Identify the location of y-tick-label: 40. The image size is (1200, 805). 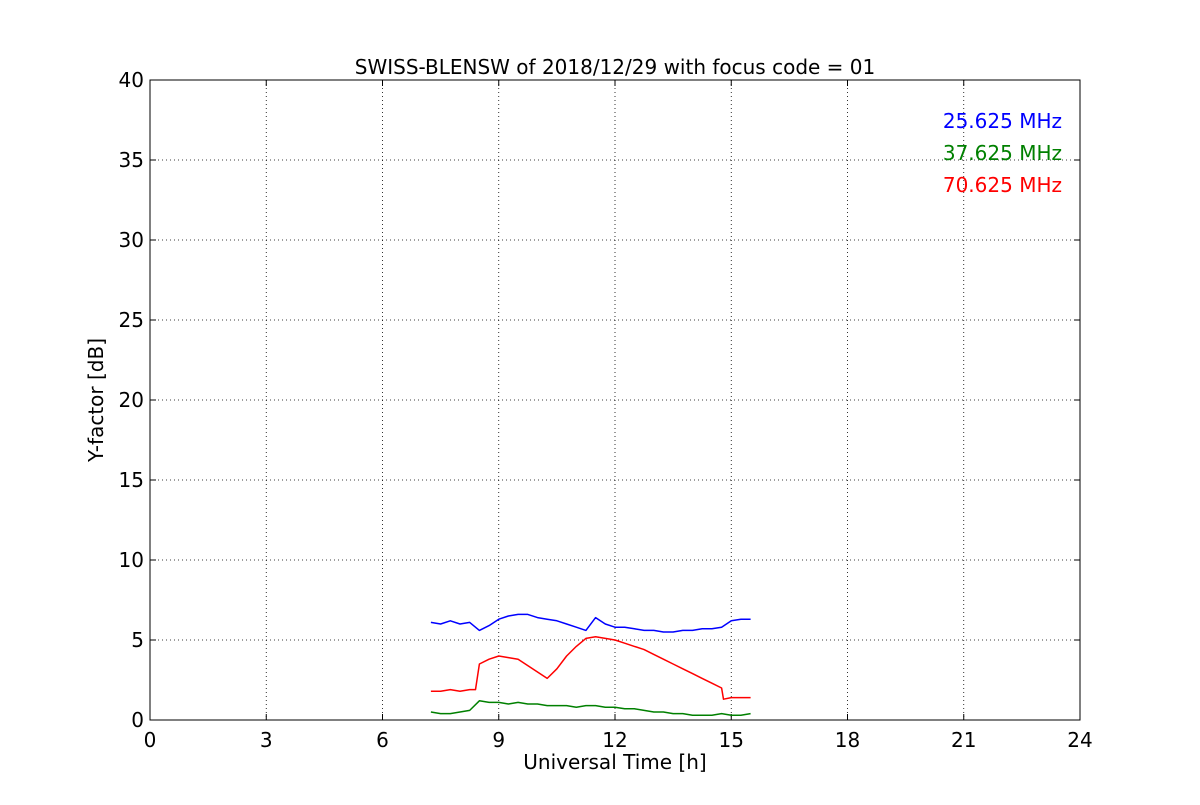
(131, 80).